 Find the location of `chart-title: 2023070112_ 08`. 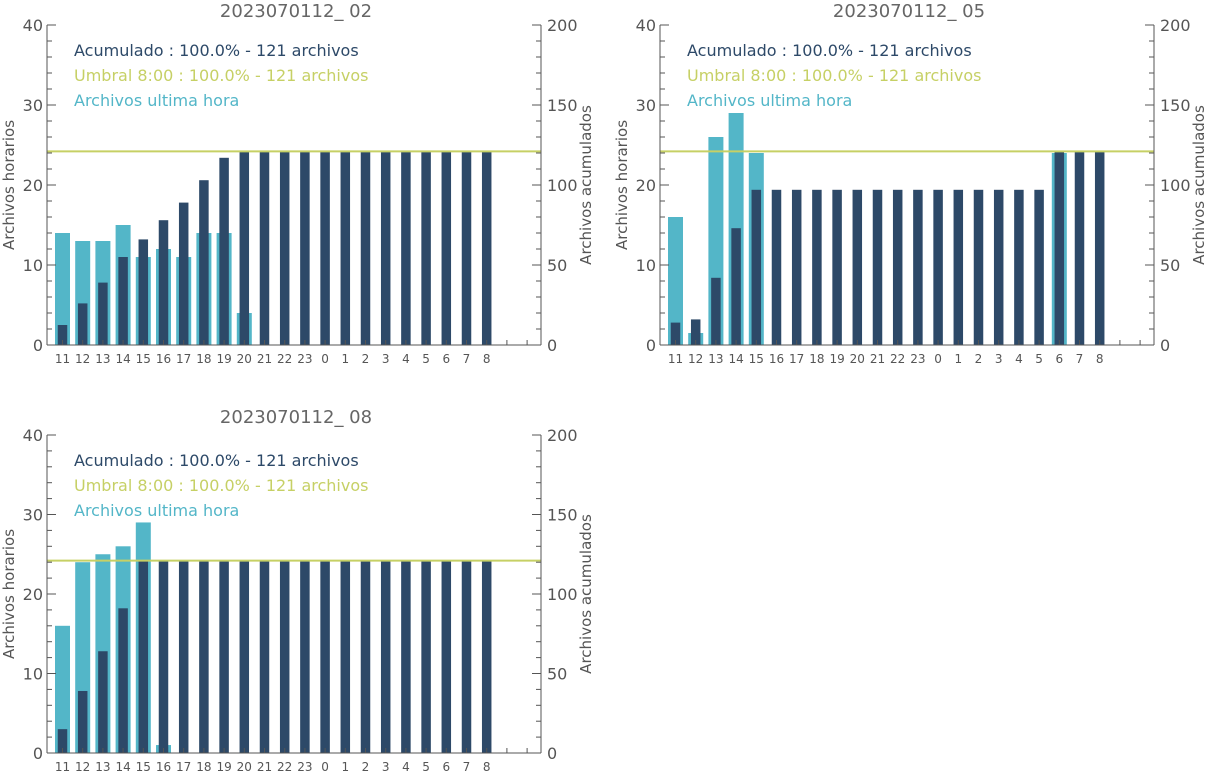

chart-title: 2023070112_ 08 is located at coordinates (296, 417).